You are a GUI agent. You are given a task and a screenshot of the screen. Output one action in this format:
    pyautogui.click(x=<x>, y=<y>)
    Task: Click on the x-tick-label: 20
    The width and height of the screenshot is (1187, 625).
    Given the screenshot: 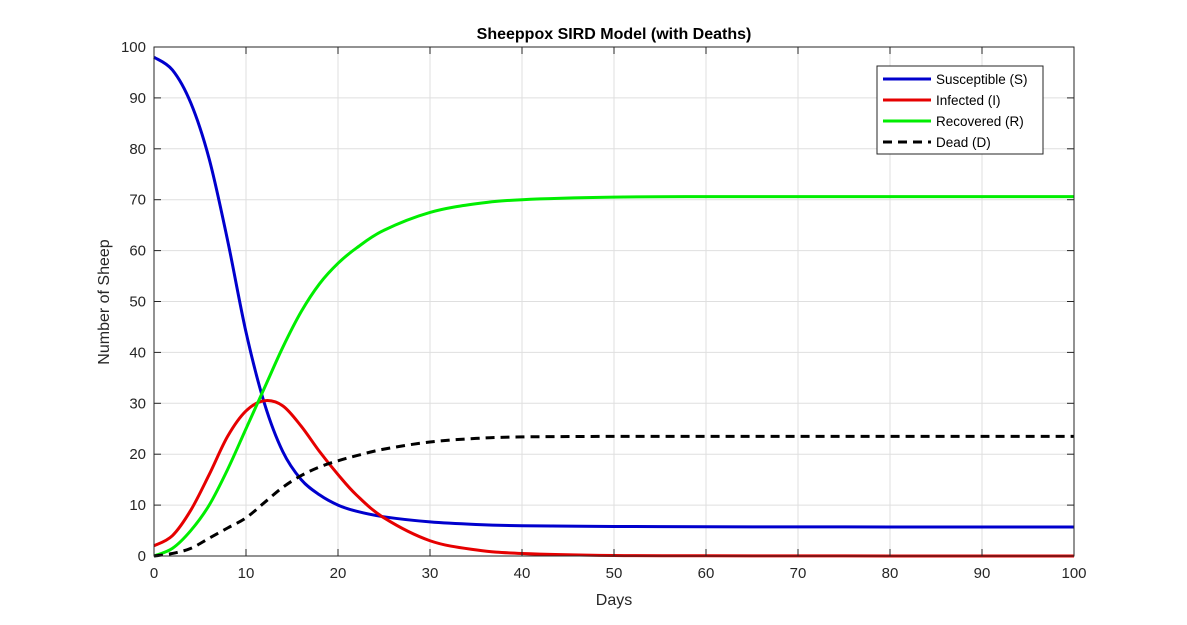 What is the action you would take?
    pyautogui.click(x=338, y=573)
    